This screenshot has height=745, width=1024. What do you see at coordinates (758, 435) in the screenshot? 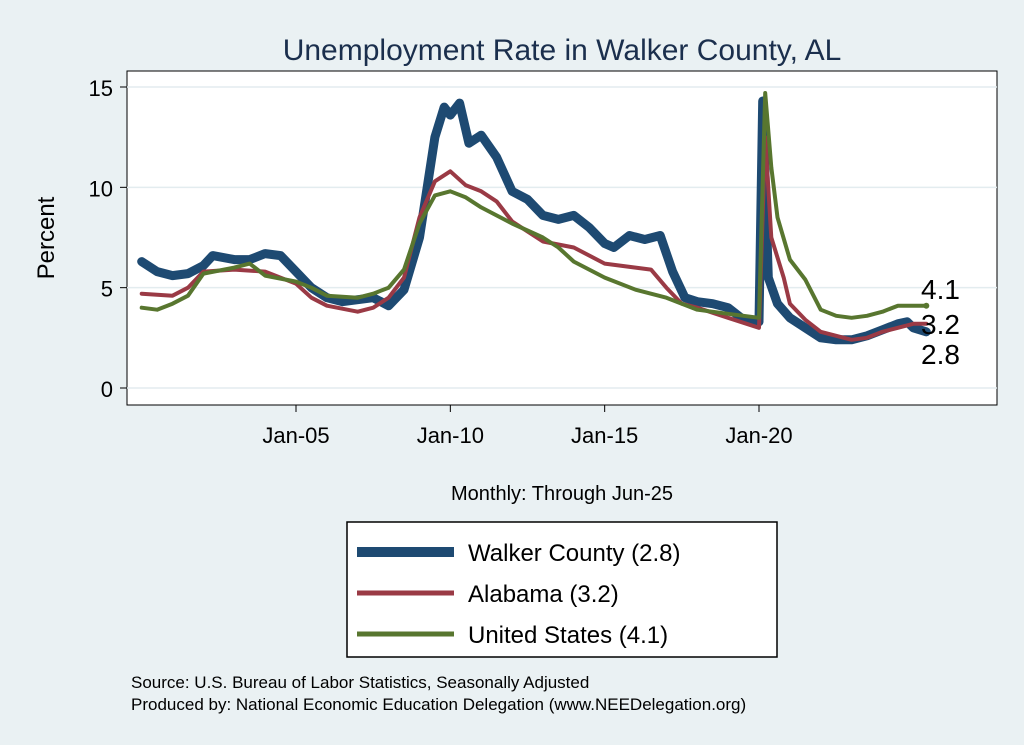
I see `x-tick-label: Jan-20` at bounding box center [758, 435].